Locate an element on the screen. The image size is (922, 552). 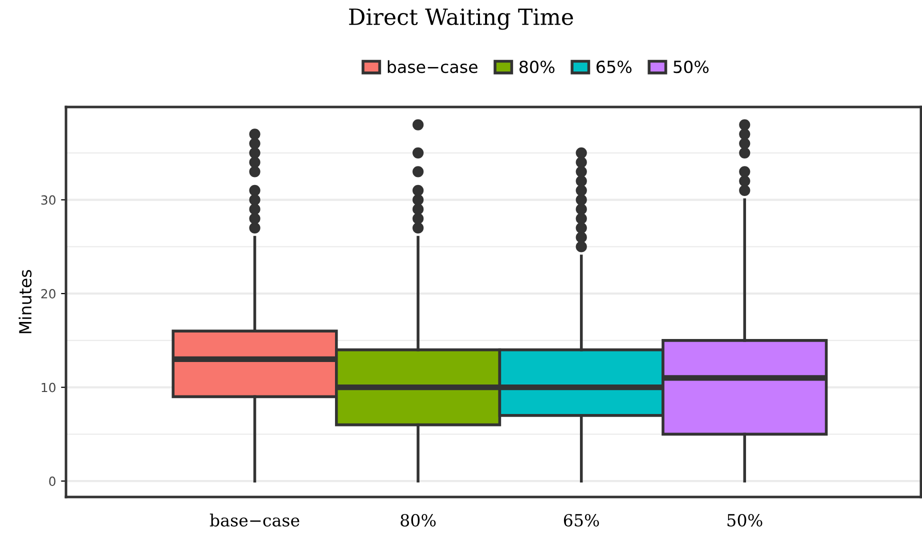
y-tick-label: 0 is located at coordinates (52, 481).